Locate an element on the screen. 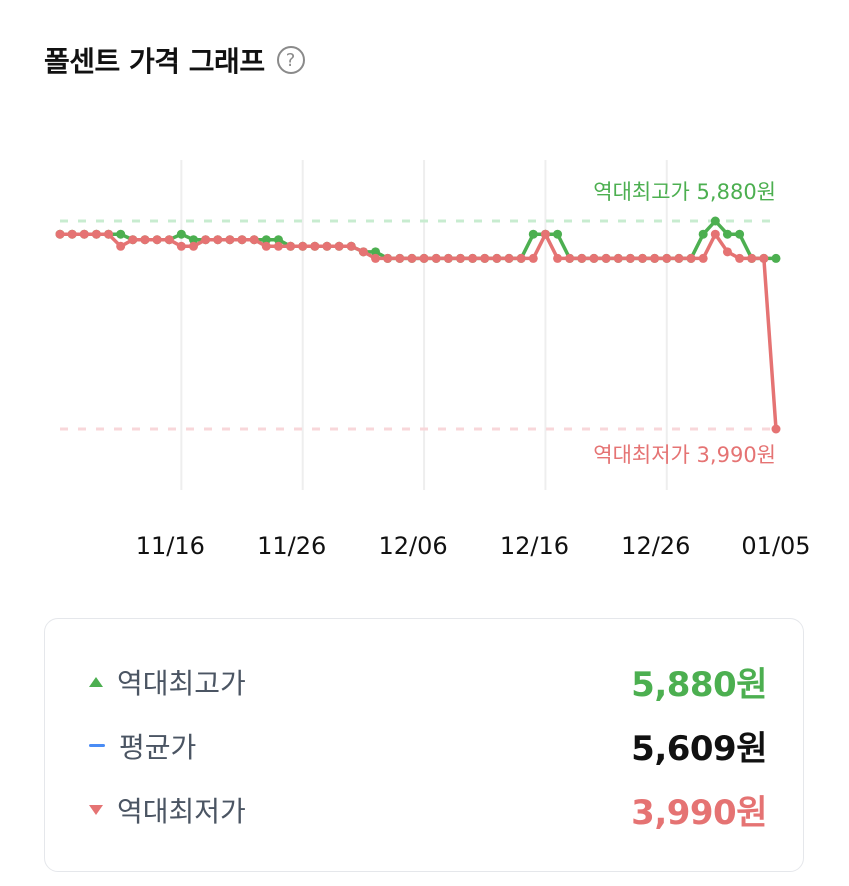 This screenshot has width=849, height=886. min-price-label: 역대최저가 is located at coordinates (181, 811).